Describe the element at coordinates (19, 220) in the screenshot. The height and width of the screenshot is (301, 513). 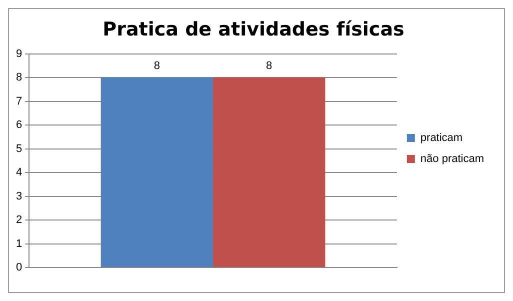
I see `y-tick-label: 2` at that location.